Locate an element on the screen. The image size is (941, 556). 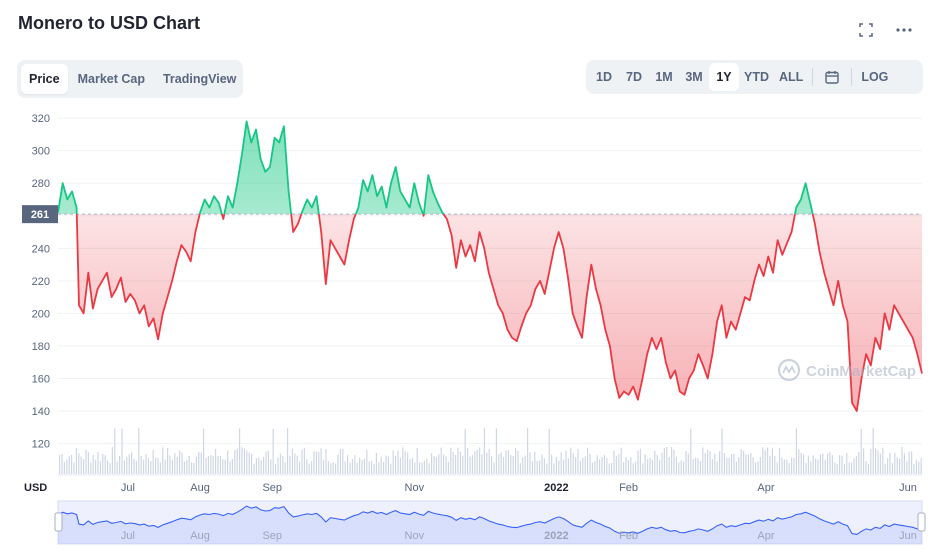
x-axis-tick-labels: Jul Aug Sep Nov 2022 Feb Apr Jun is located at coordinates (519, 488).